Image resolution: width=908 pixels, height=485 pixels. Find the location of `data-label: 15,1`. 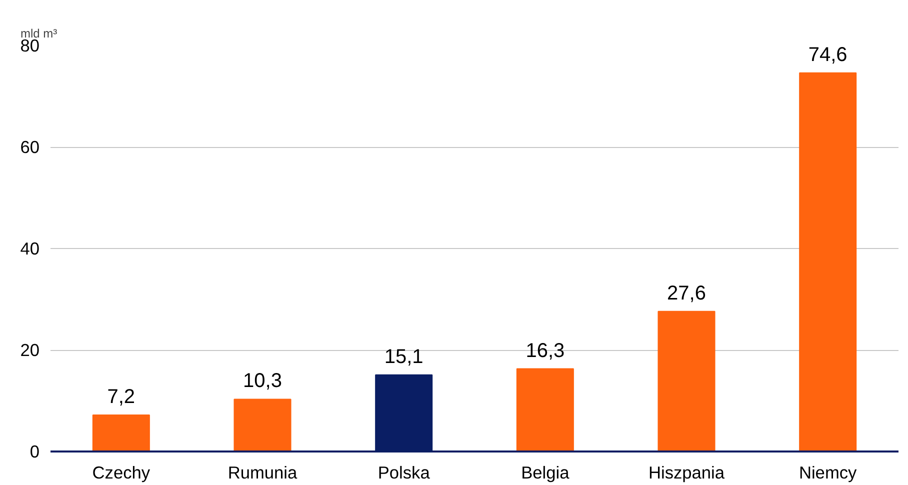

data-label: 15,1 is located at coordinates (404, 357).